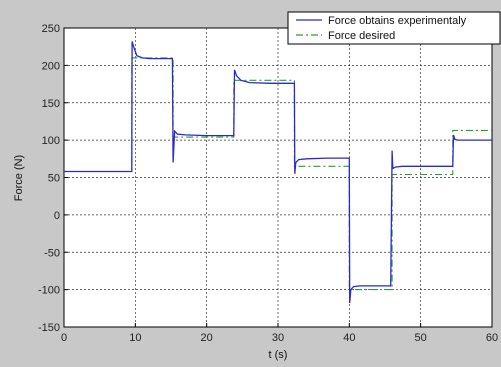 The image size is (501, 367). What do you see at coordinates (492, 338) in the screenshot?
I see `x-tick-label: 60` at bounding box center [492, 338].